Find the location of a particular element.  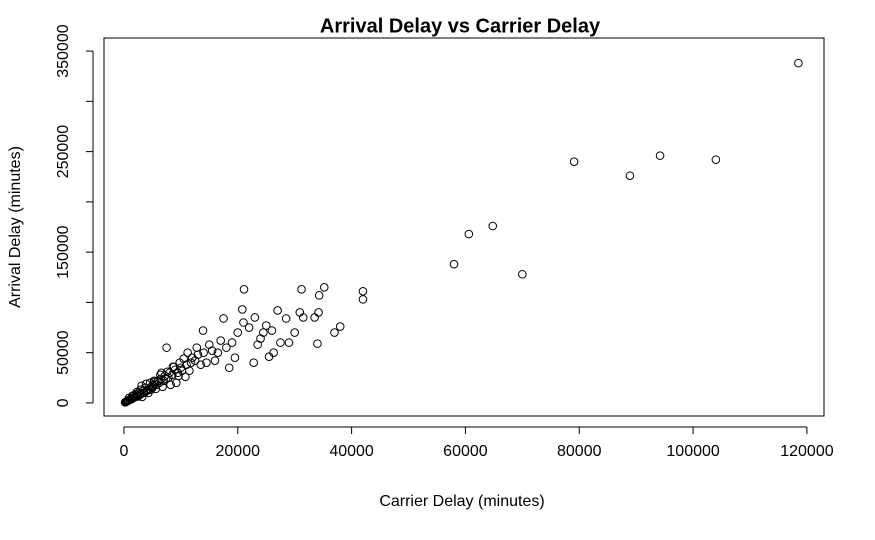

x-tick-label: 60000 is located at coordinates (465, 451).